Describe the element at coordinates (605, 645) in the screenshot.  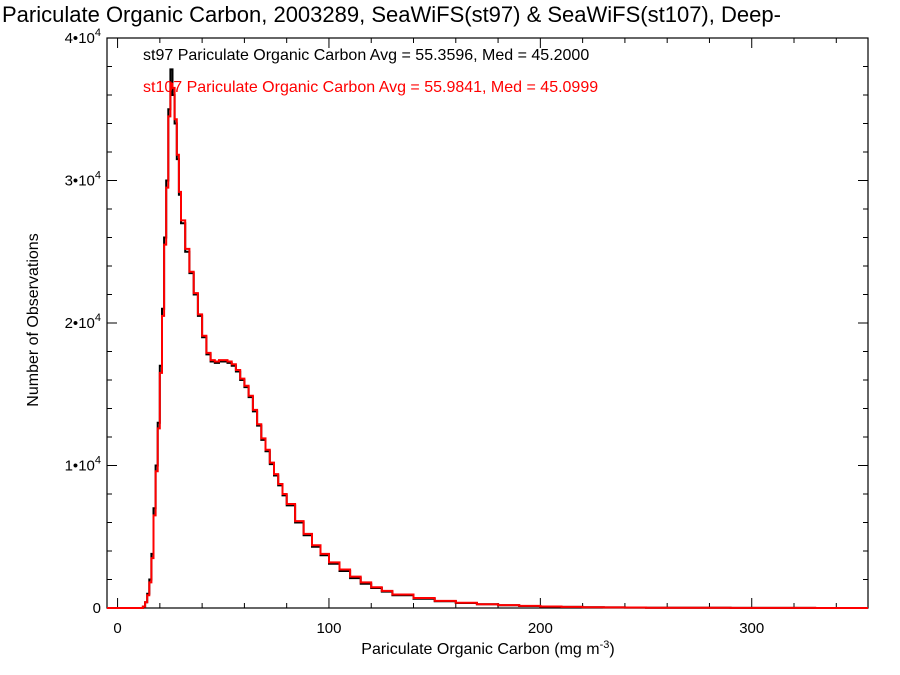
I see `x-axis-label-sup: -3` at that location.